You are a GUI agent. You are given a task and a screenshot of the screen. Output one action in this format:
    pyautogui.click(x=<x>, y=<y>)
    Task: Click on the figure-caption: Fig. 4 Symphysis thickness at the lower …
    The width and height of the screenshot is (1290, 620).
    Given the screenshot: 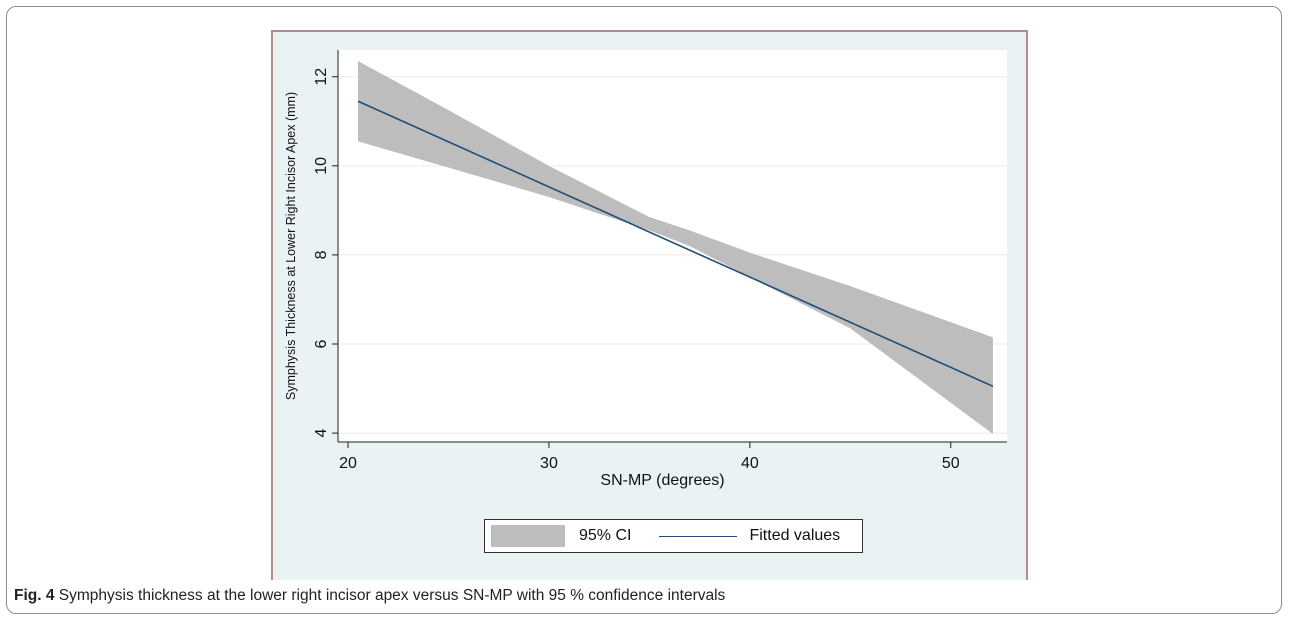 What is the action you would take?
    pyautogui.click(x=369, y=596)
    